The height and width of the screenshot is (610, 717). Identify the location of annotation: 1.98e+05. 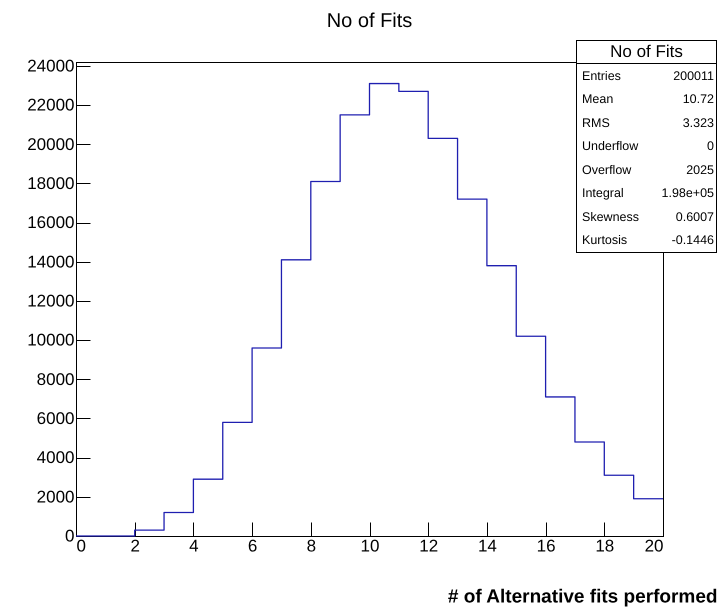
(688, 193).